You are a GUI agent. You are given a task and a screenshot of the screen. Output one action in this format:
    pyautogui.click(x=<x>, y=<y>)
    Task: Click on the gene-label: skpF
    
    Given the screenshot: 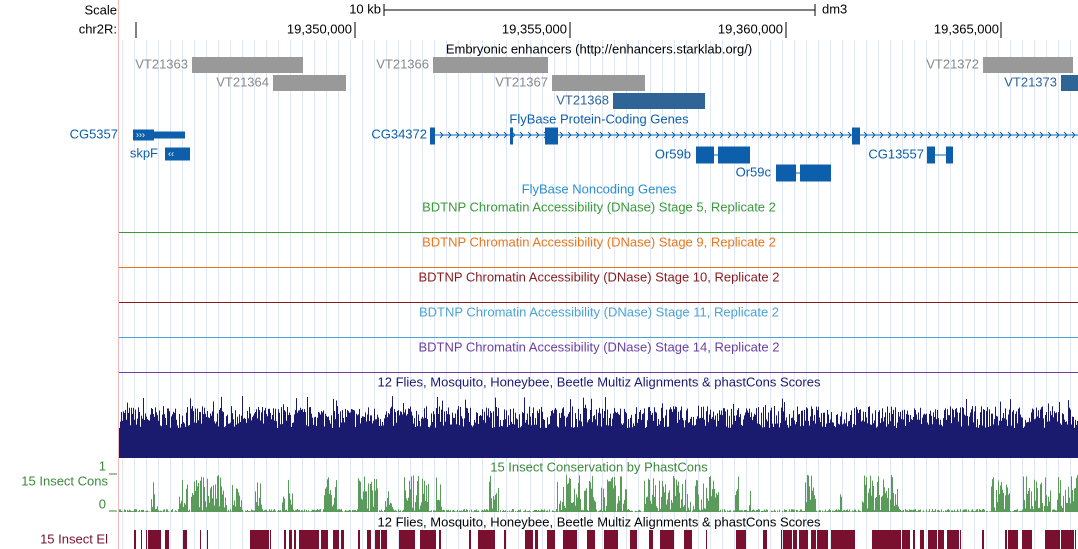 What is the action you would take?
    pyautogui.click(x=144, y=152)
    